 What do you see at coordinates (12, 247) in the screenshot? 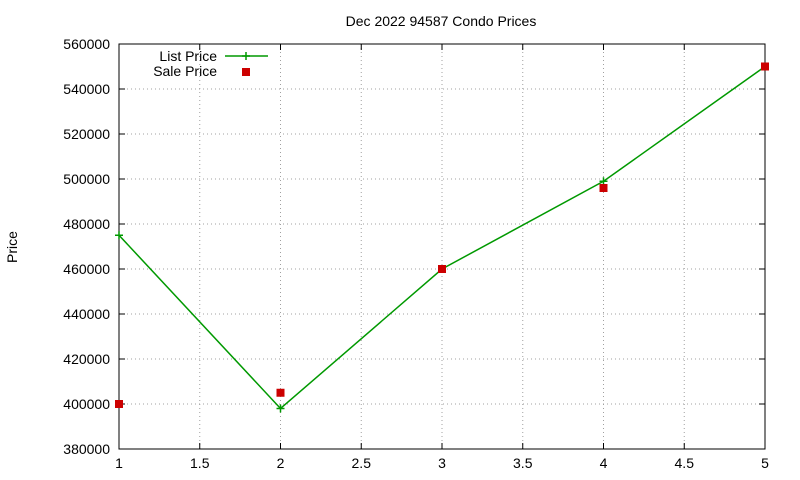
I see `y-axis-label: Price` at bounding box center [12, 247].